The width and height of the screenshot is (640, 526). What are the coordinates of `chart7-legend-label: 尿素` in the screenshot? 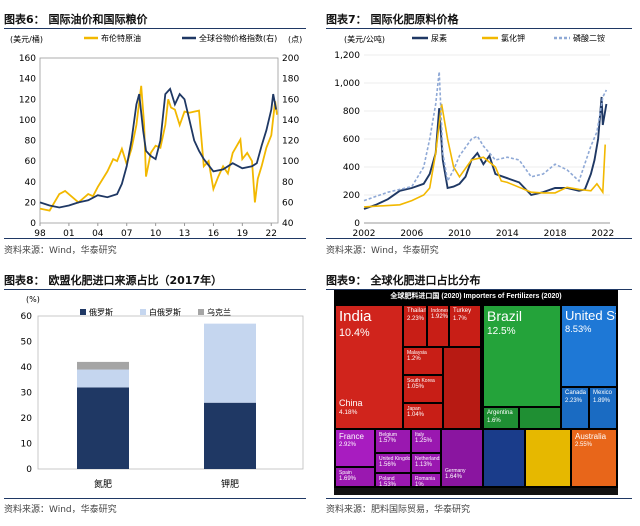 It's located at (439, 38).